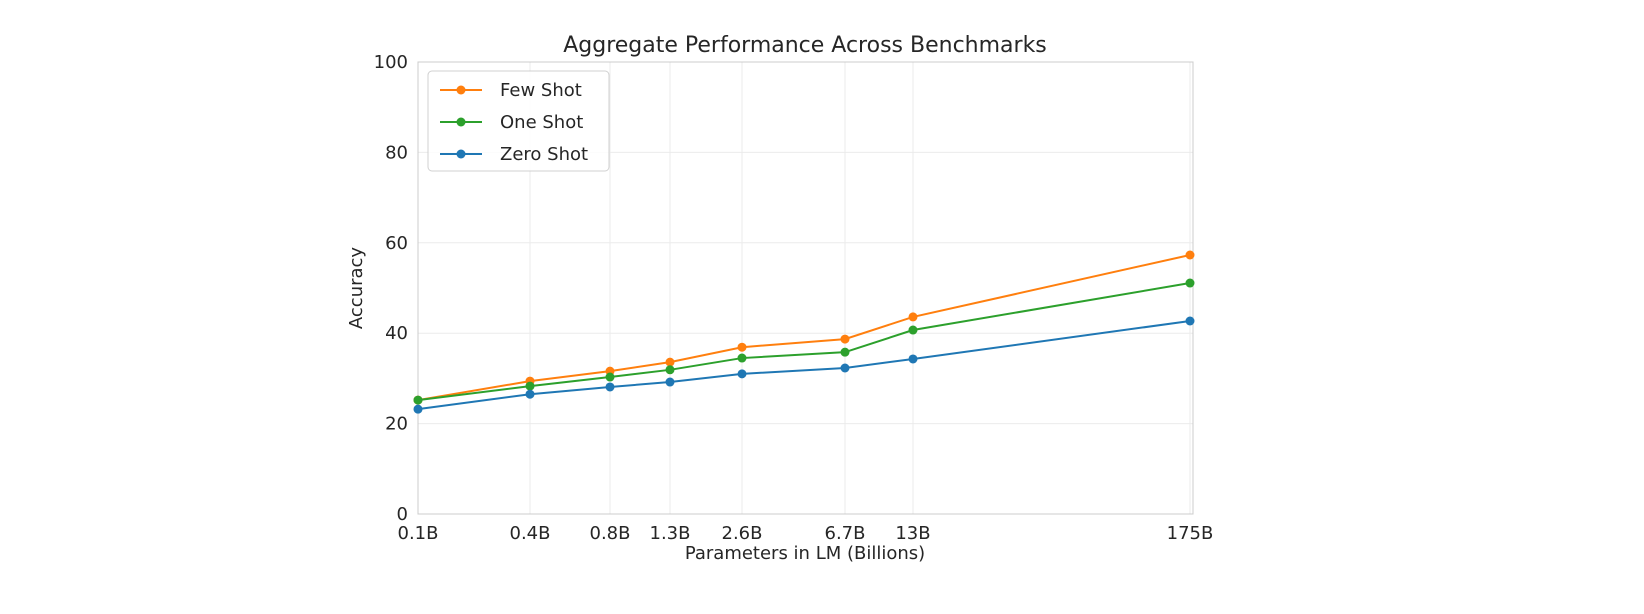 The width and height of the screenshot is (1644, 614). I want to click on chart-title: Aggregate Performance Across Benchmarks, so click(805, 45).